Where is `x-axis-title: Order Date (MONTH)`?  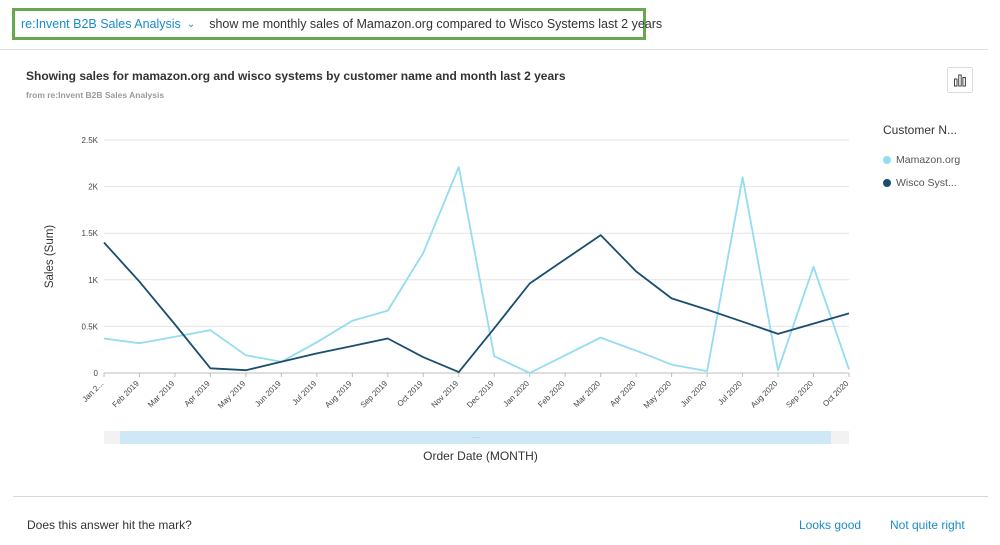
x-axis-title: Order Date (MONTH) is located at coordinates (480, 456).